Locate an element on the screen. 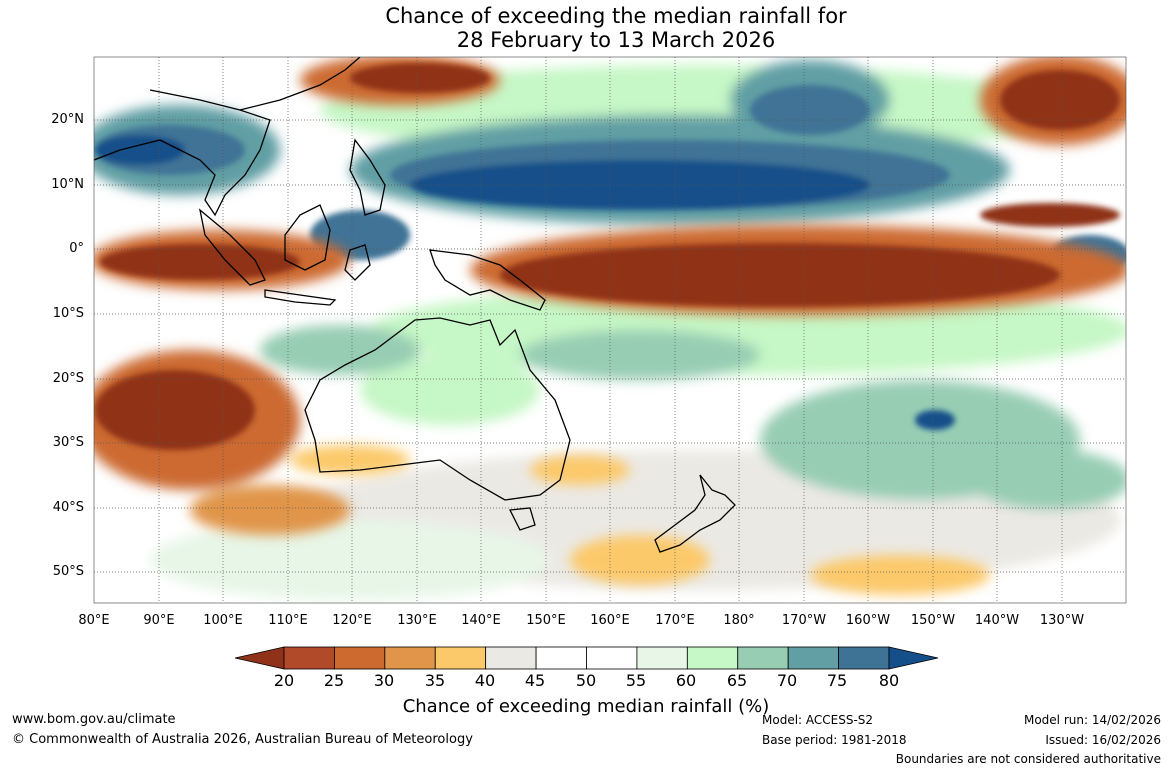  colorbar-tick-25: 25 is located at coordinates (334, 680).